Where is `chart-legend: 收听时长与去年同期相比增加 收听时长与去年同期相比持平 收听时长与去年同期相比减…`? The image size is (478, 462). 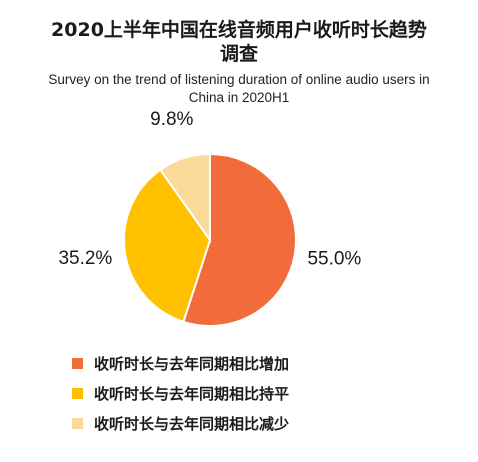
chart-legend: 收听时长与去年同期相比增加 收听时长与去年同期相比持平 收听时长与去年同期相比减… is located at coordinates (252, 393).